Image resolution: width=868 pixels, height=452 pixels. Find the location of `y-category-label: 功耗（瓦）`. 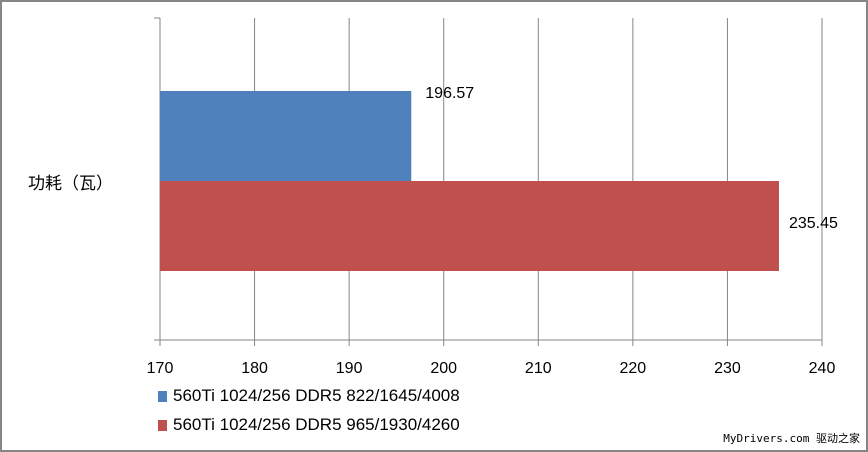

y-category-label: 功耗（瓦） is located at coordinates (70, 183).